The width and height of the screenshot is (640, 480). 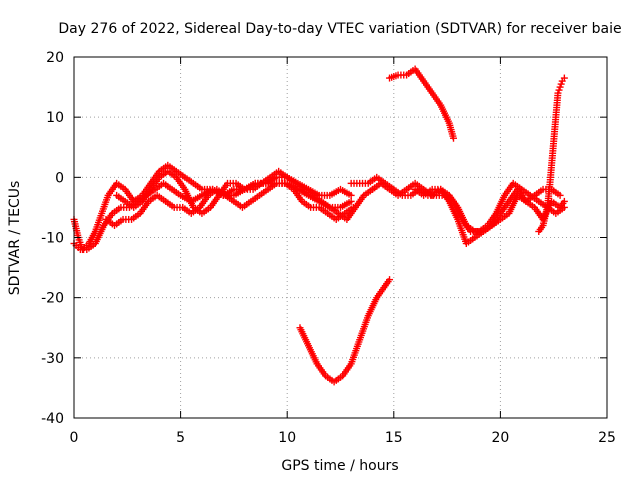 What do you see at coordinates (180, 438) in the screenshot?
I see `x-tick-label: 5` at bounding box center [180, 438].